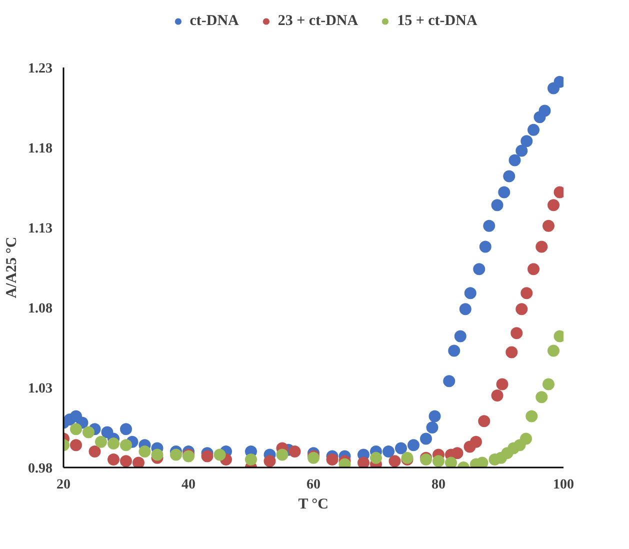 This screenshot has height=549, width=629. What do you see at coordinates (40, 389) in the screenshot?
I see `y-tick-label: 1.03` at bounding box center [40, 389].